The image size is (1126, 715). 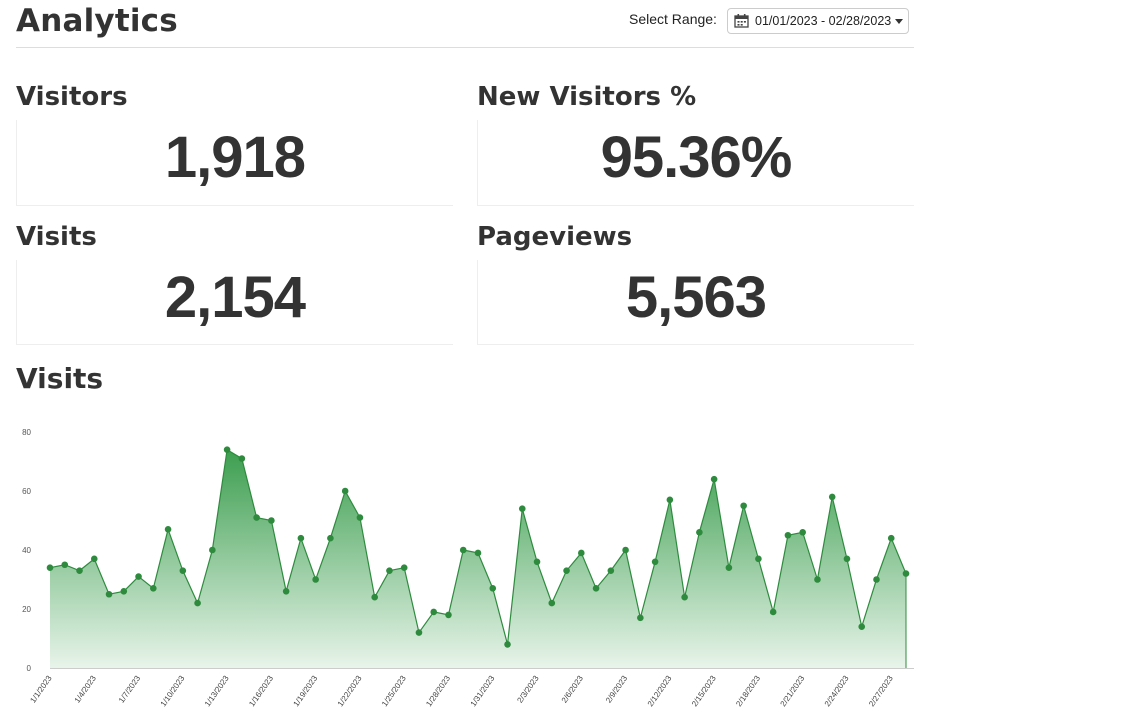 What do you see at coordinates (899, 21) in the screenshot?
I see `caret-down-icon` at bounding box center [899, 21].